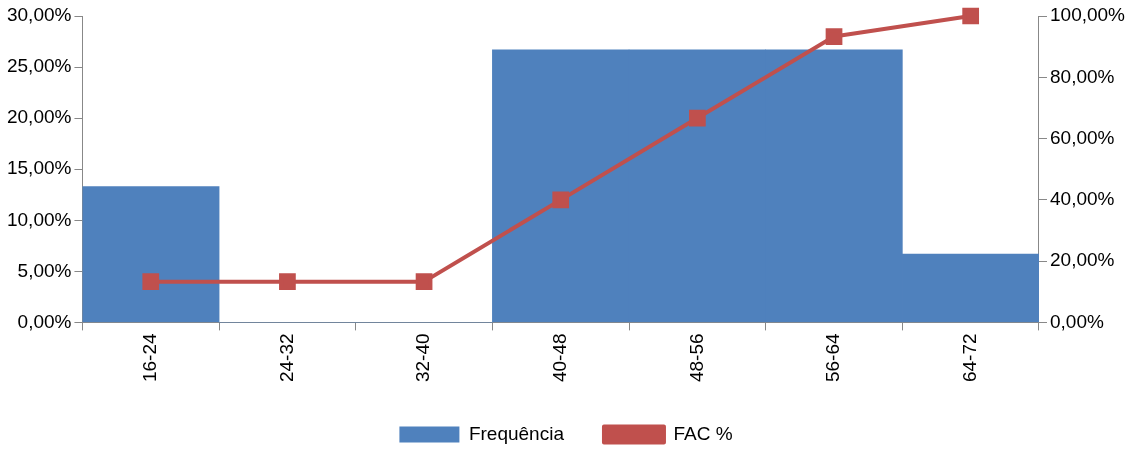 This screenshot has height=458, width=1136. I want to click on y-tick-label: 0,00%, so click(44, 321).